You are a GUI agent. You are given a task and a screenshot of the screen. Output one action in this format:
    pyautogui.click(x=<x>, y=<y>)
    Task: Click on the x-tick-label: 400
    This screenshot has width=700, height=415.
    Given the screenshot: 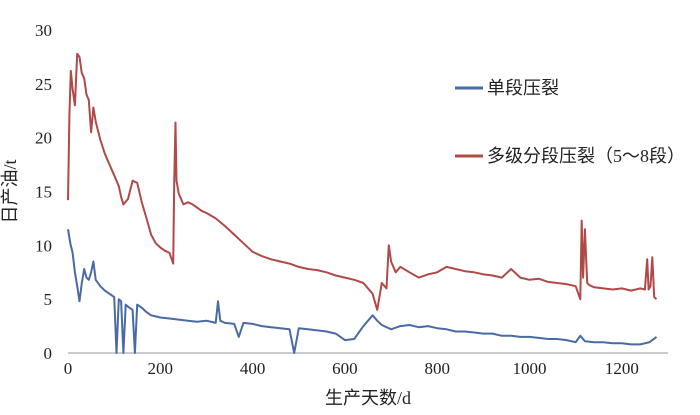 What is the action you would take?
    pyautogui.click(x=253, y=368)
    